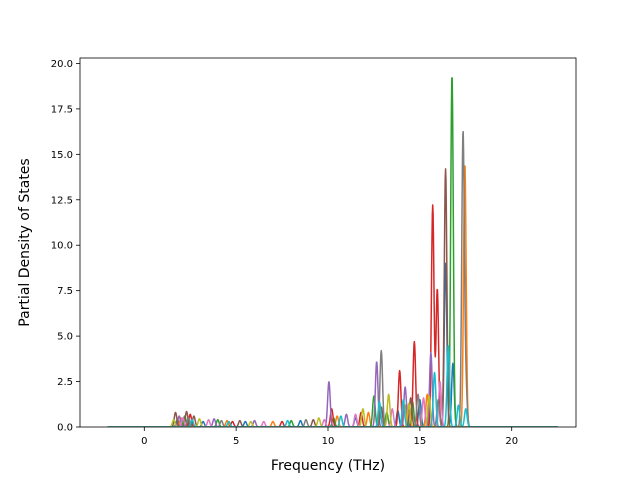 Image resolution: width=640 pixels, height=480 pixels. I want to click on x-tick-label: 20, so click(511, 441).